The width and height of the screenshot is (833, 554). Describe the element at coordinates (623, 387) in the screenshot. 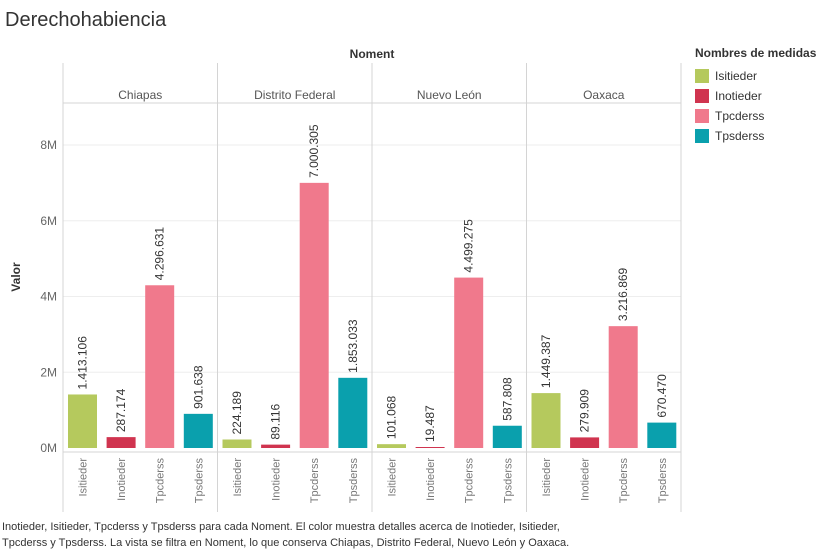

I see `bar-oaxaca-tpcderss` at that location.